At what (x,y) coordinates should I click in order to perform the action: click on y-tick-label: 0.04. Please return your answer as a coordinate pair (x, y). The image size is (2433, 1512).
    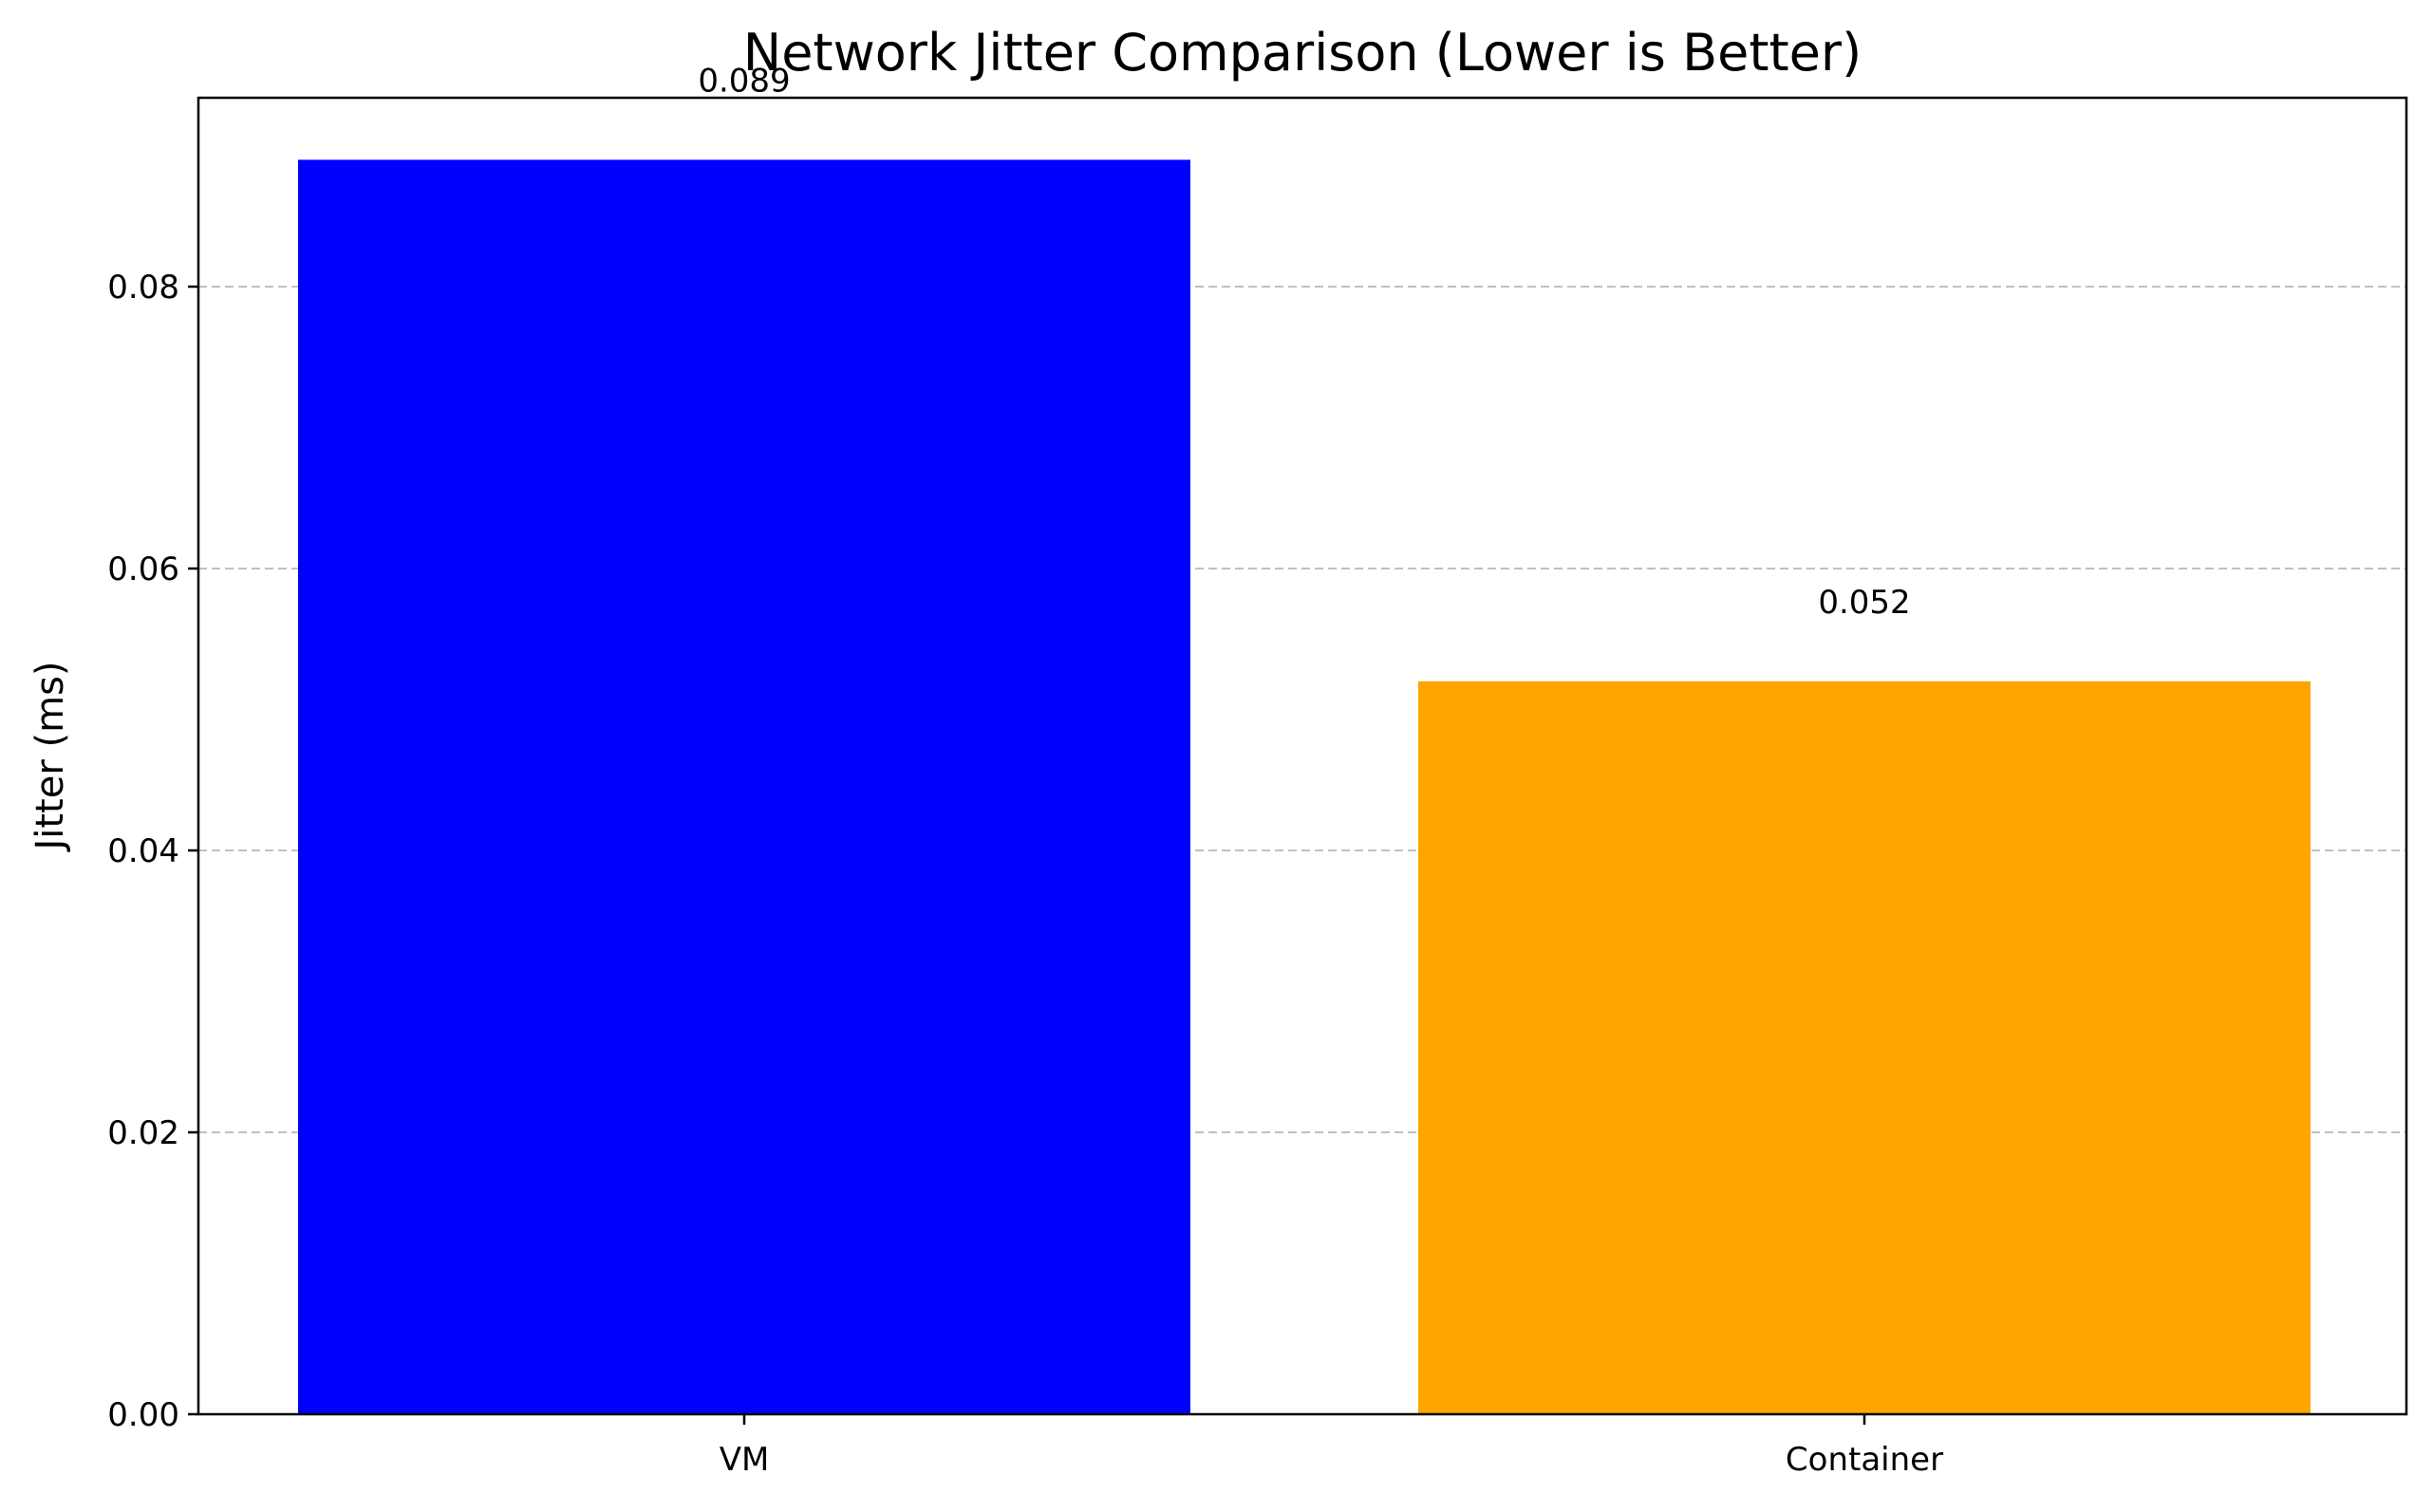
    Looking at the image, I should click on (143, 851).